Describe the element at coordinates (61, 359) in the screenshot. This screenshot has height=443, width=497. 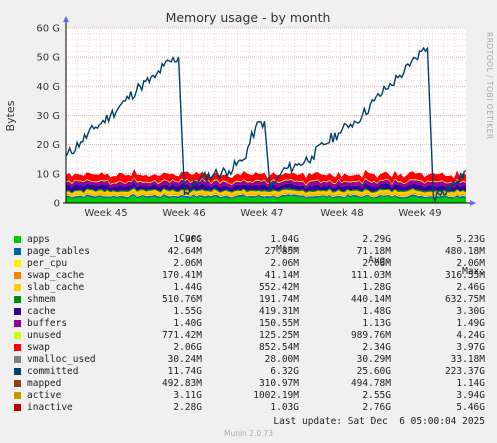
I see `legend-name: vmalloc_used` at that location.